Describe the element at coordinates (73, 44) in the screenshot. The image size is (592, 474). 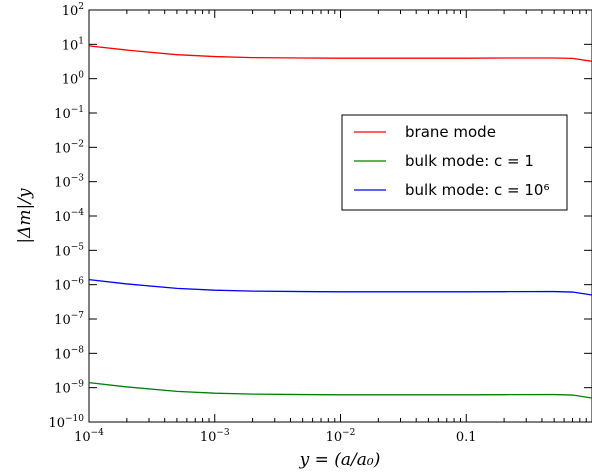
I see `y-tick-label: 10¹` at that location.